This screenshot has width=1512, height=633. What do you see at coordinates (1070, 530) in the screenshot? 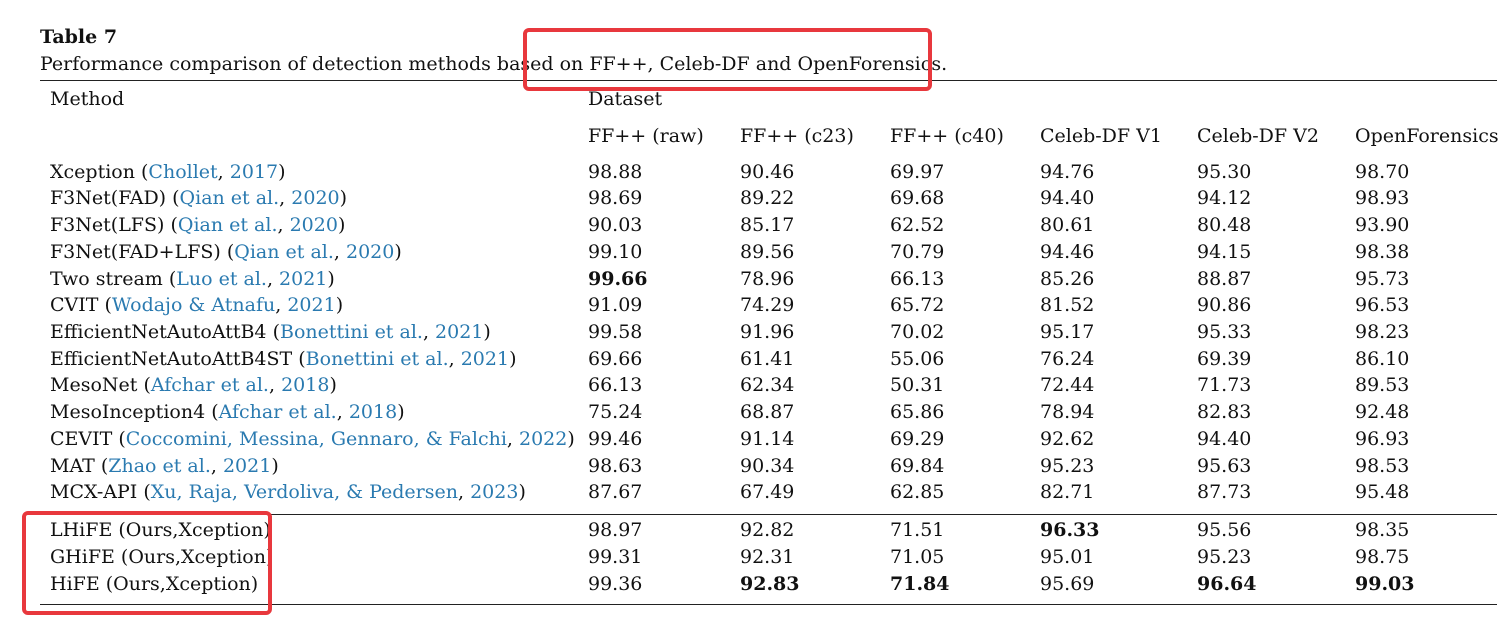
I see `table-cell: 96.33` at bounding box center [1070, 530].